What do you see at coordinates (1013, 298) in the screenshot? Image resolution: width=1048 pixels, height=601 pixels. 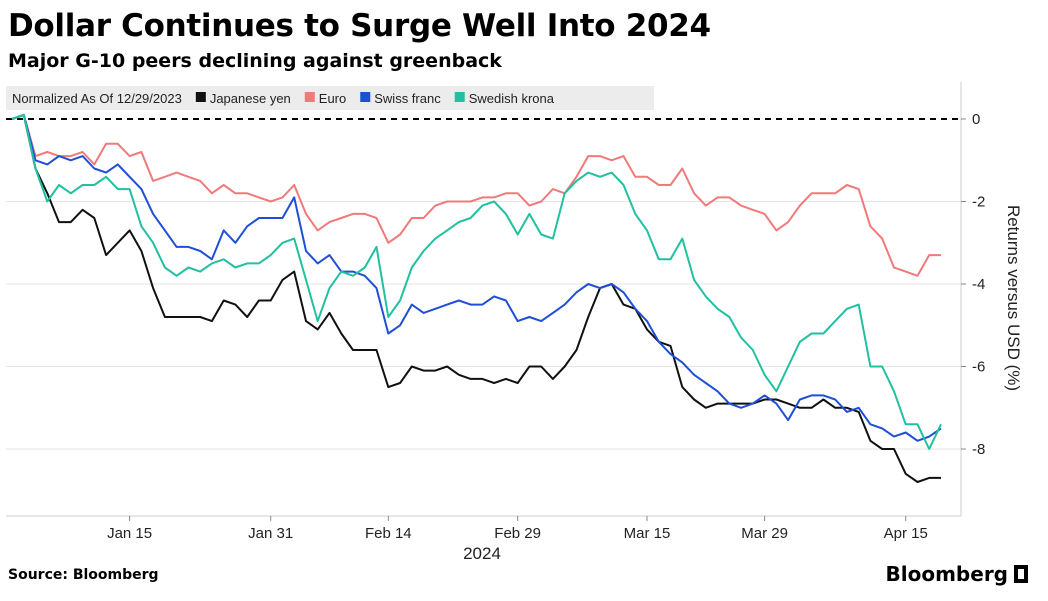 I see `y-axis-title: Returns versus USD (%)` at bounding box center [1013, 298].